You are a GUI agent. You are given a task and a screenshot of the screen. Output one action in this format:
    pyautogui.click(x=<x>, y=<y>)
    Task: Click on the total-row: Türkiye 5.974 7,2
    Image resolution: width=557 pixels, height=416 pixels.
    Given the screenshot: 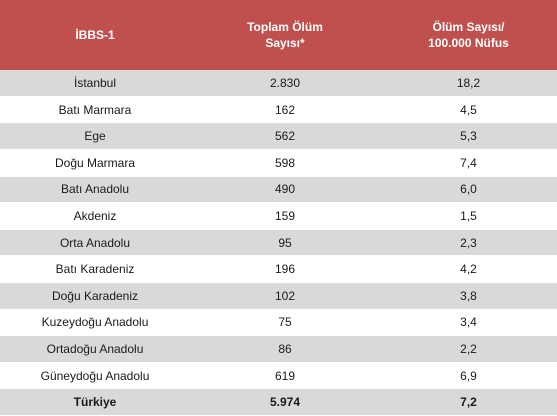 What is the action you would take?
    pyautogui.click(x=278, y=402)
    